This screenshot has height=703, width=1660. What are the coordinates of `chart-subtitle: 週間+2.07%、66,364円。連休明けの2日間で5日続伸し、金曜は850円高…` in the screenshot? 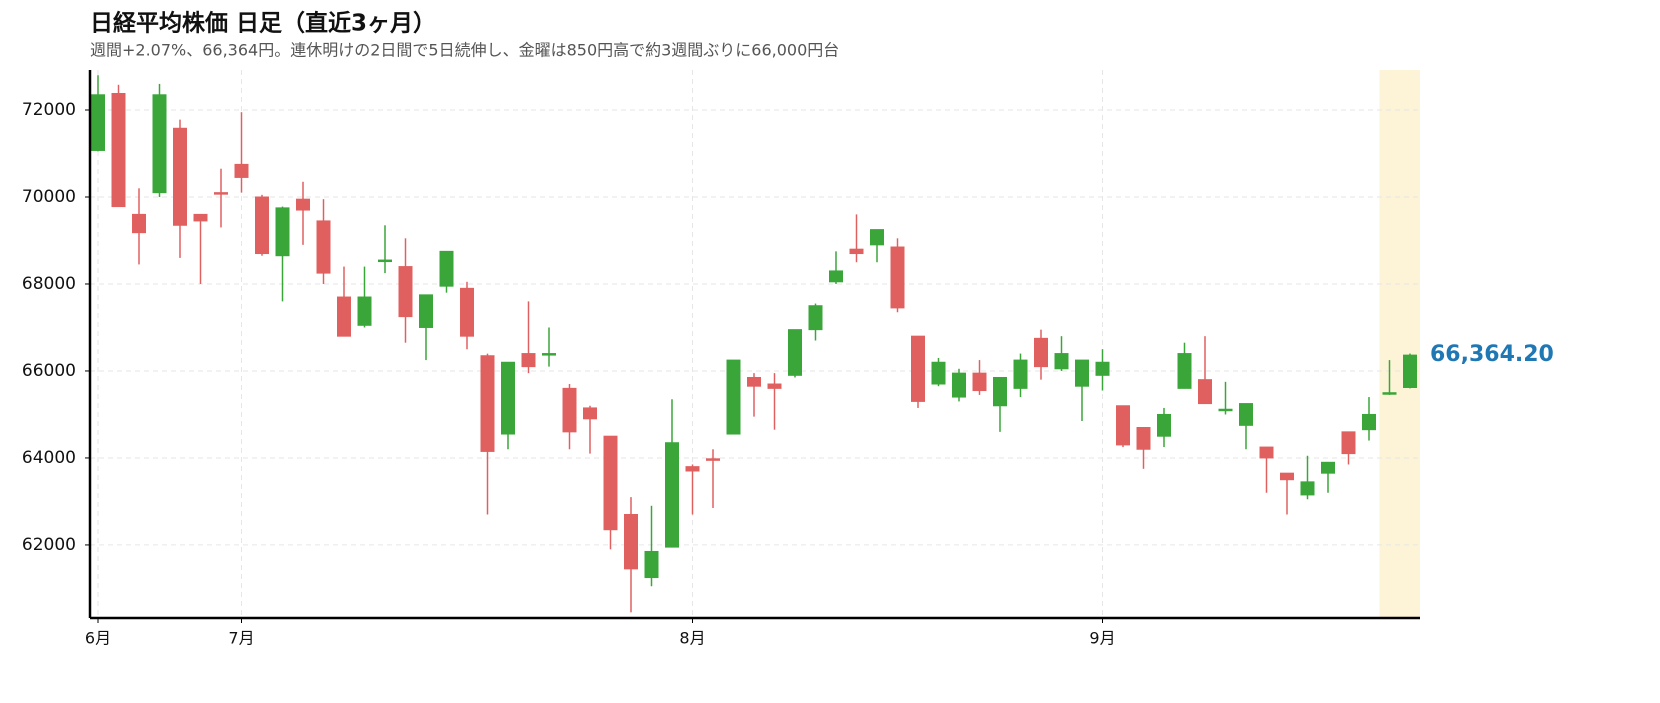 It's located at (464, 50).